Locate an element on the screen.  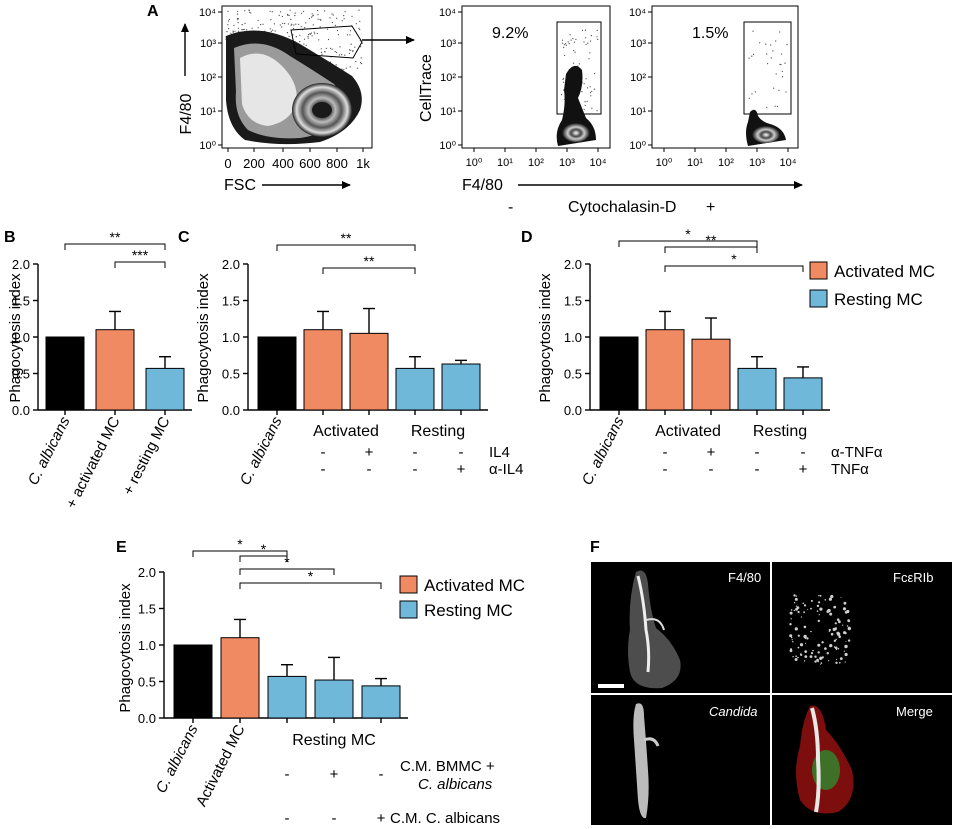
significance-label: ** is located at coordinates (369, 261).